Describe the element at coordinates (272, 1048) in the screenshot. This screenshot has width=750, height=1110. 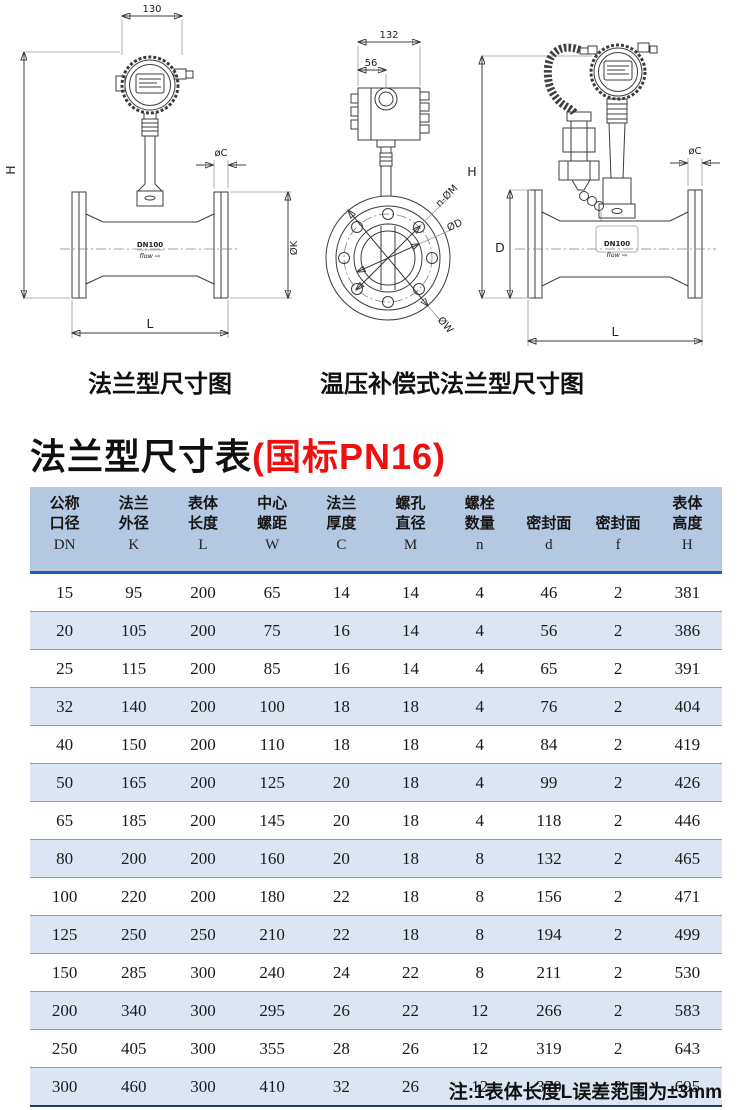
I see `table-cell: 355` at that location.